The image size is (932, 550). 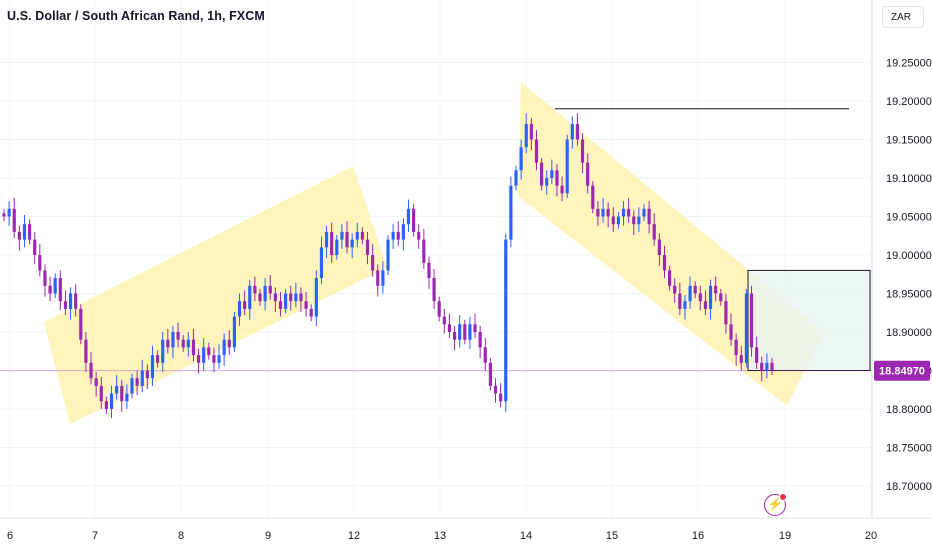 I want to click on x-tick-label: 20, so click(x=871, y=536).